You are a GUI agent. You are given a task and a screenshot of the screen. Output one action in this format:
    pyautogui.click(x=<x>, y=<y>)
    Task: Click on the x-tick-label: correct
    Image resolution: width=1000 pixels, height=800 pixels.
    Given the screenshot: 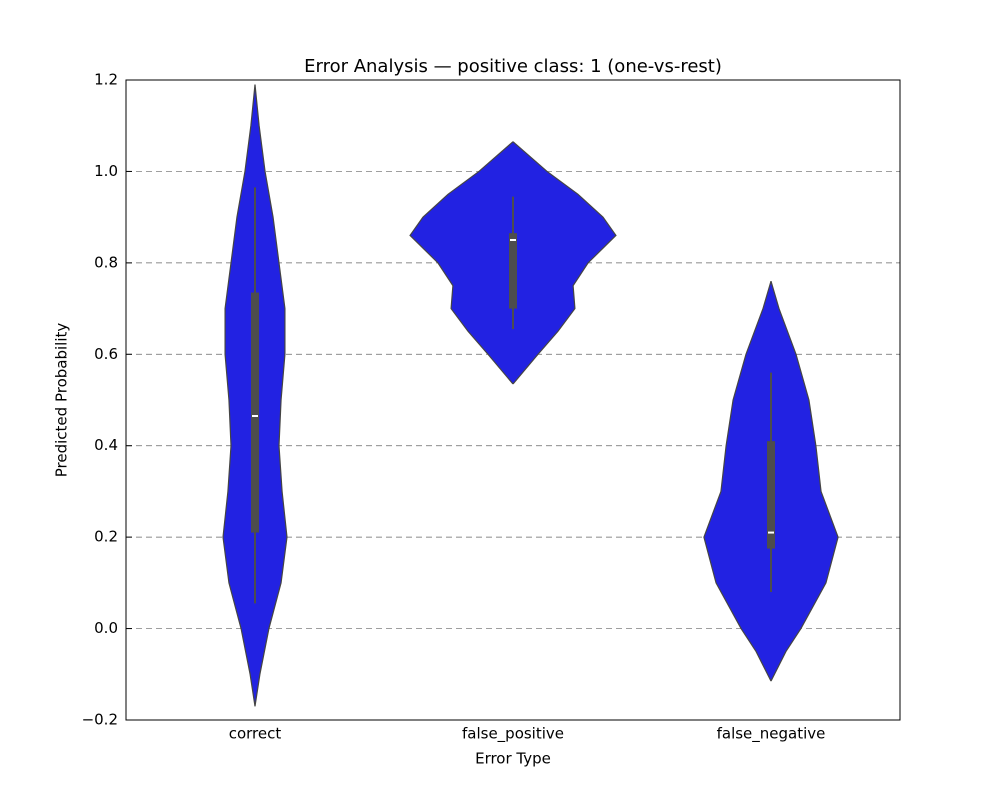 What is the action you would take?
    pyautogui.click(x=255, y=734)
    